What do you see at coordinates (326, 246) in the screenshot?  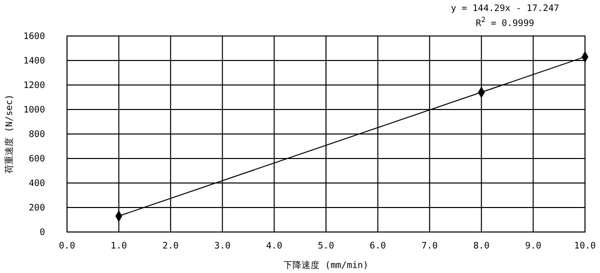 I see `x-tick-label: 5.0` at bounding box center [326, 246].